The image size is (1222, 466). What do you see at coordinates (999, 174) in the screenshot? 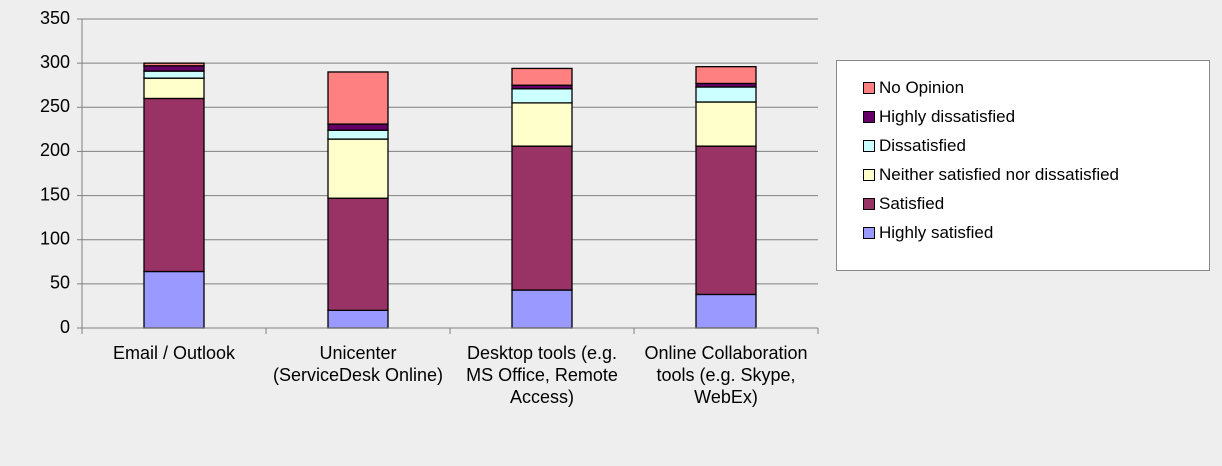
I see `legend-label: Neither satisfied nor dissatisfied` at bounding box center [999, 174].